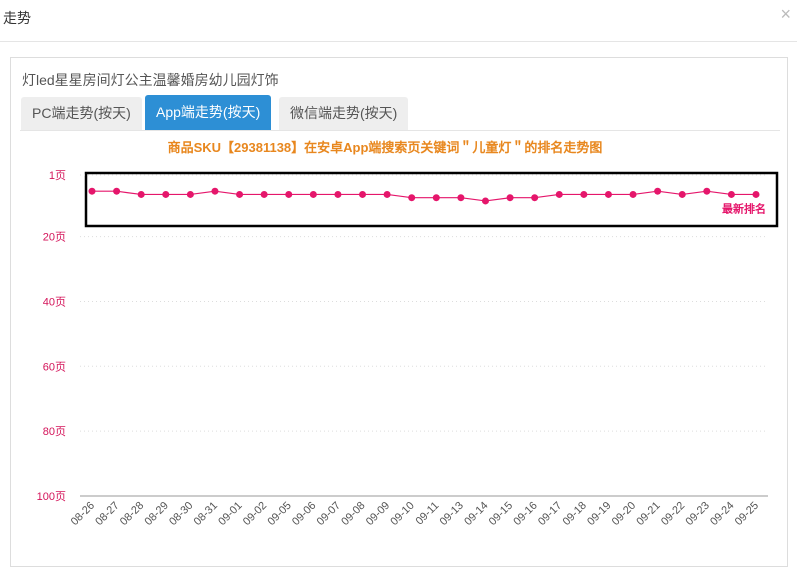 This screenshot has width=797, height=586. I want to click on x-tick-label: 09-01, so click(230, 514).